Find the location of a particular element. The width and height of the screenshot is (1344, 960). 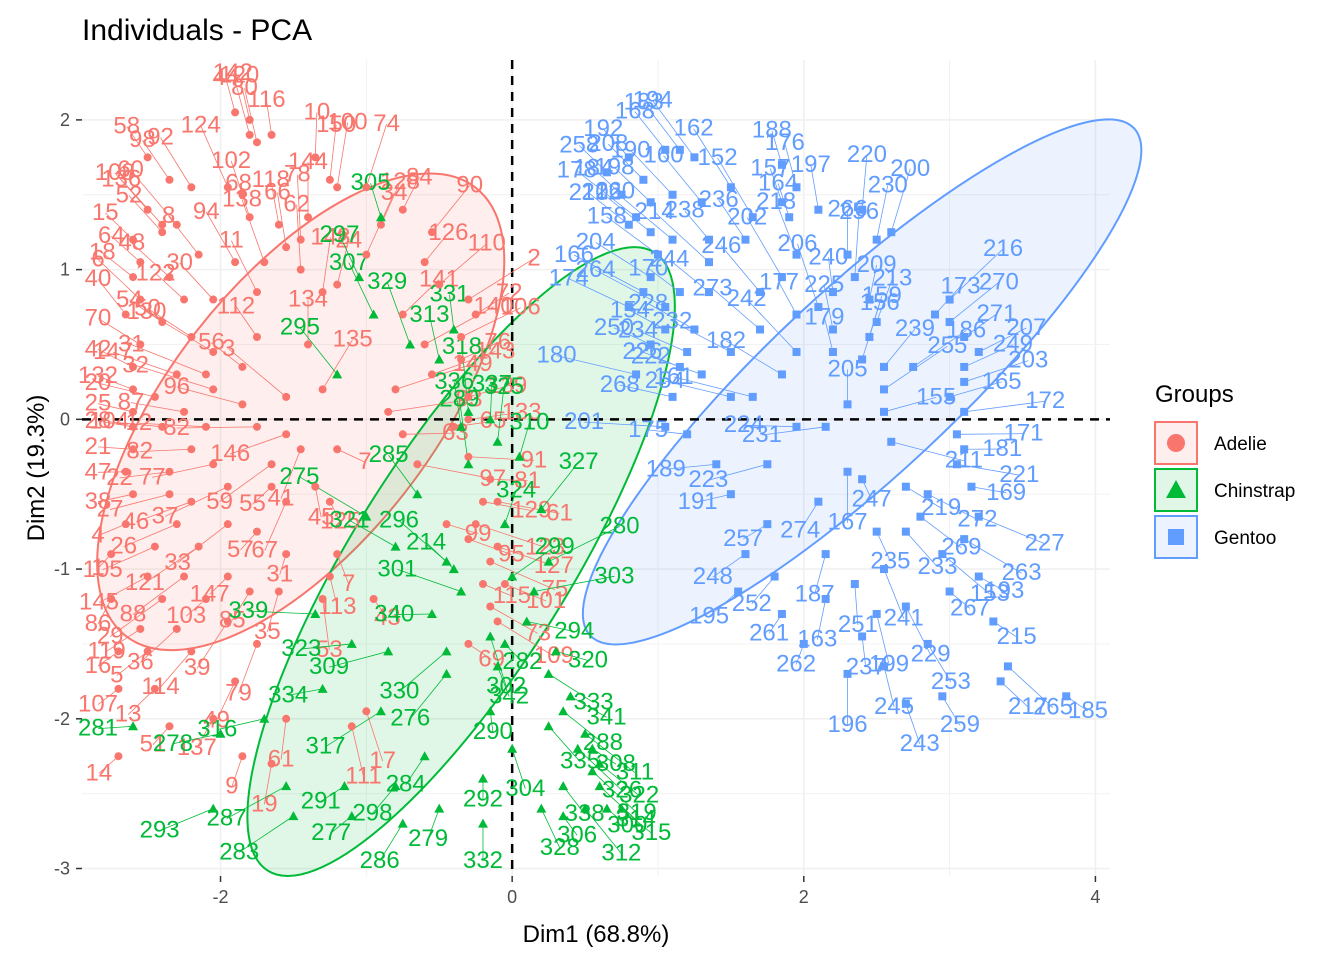

point-label: 106 is located at coordinates (521, 307).